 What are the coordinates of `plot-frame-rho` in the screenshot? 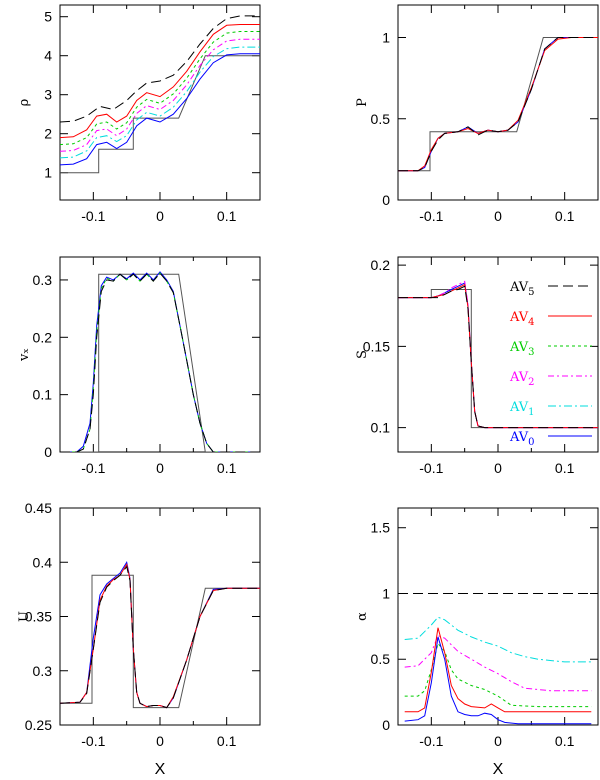 It's located at (160, 102).